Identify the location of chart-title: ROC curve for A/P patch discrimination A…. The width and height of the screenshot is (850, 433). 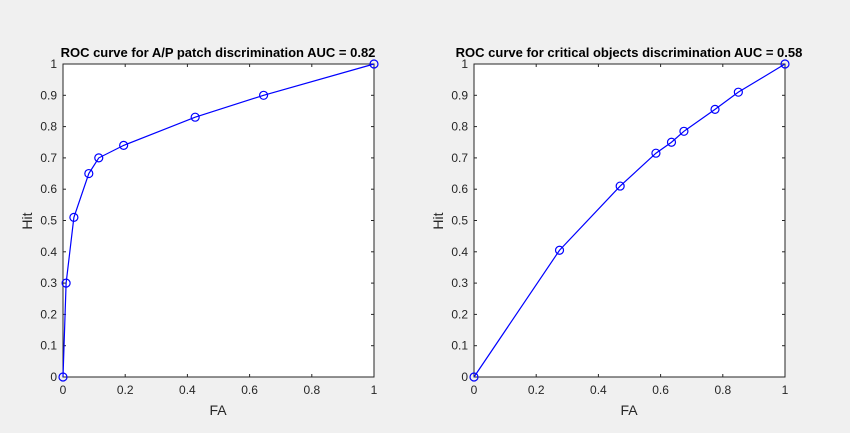
(218, 52).